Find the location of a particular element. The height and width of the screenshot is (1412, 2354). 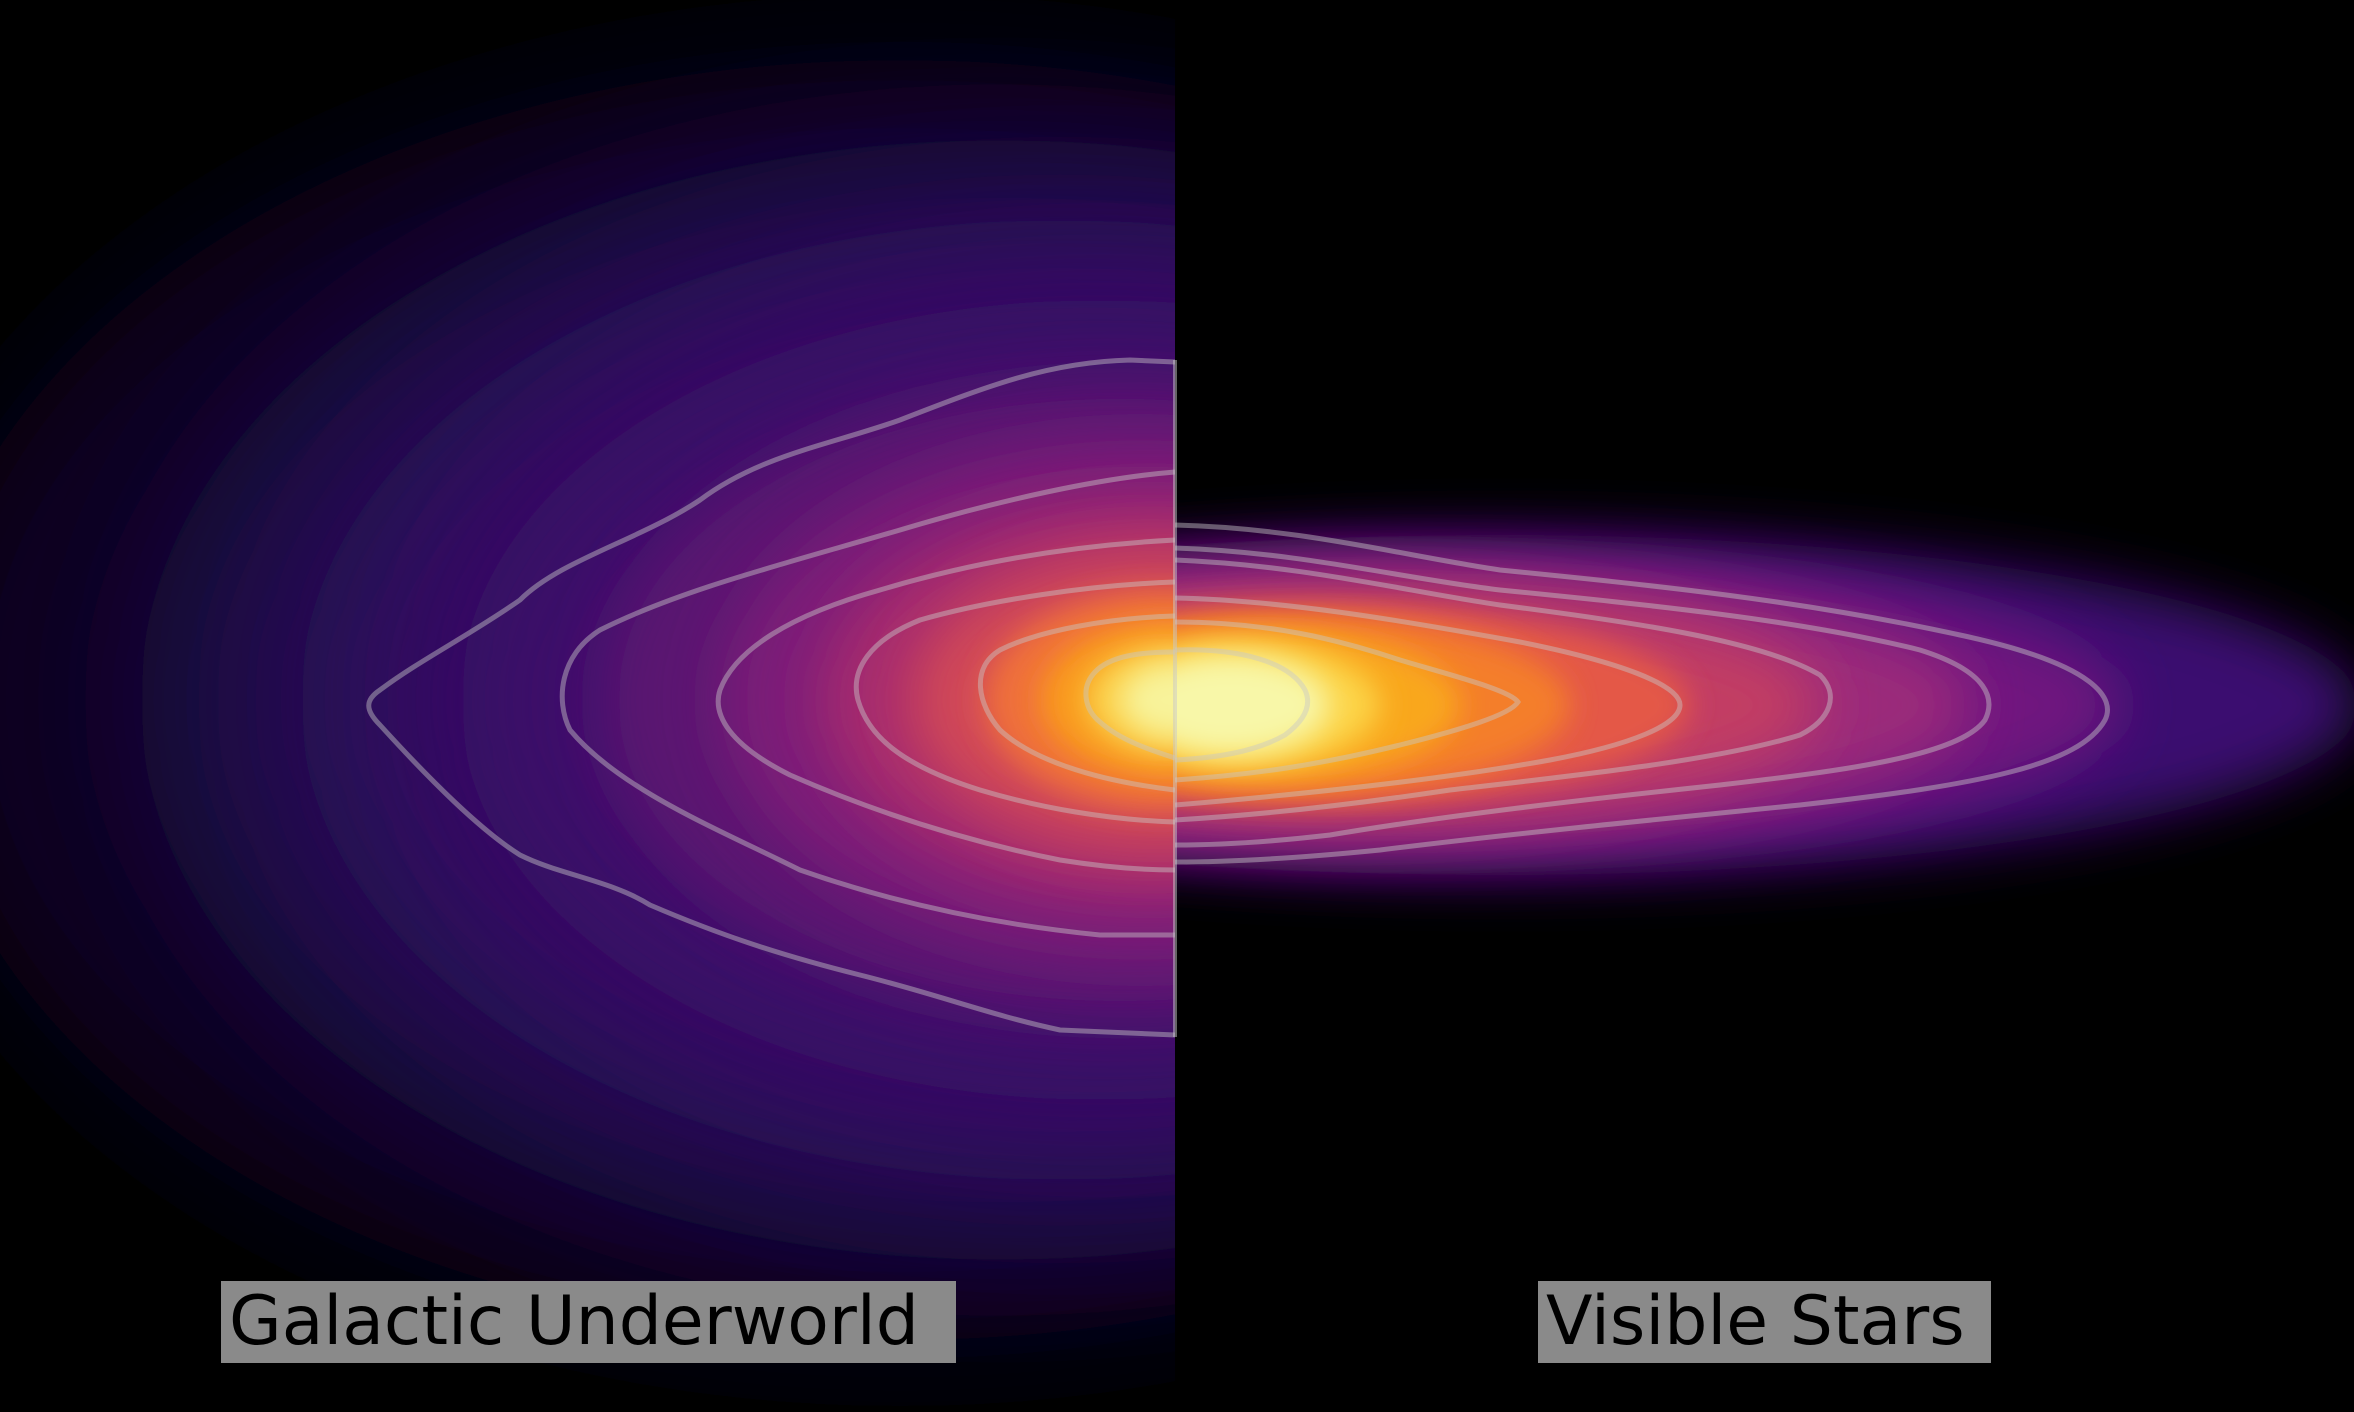

stellar-contours is located at coordinates (1642, 693).